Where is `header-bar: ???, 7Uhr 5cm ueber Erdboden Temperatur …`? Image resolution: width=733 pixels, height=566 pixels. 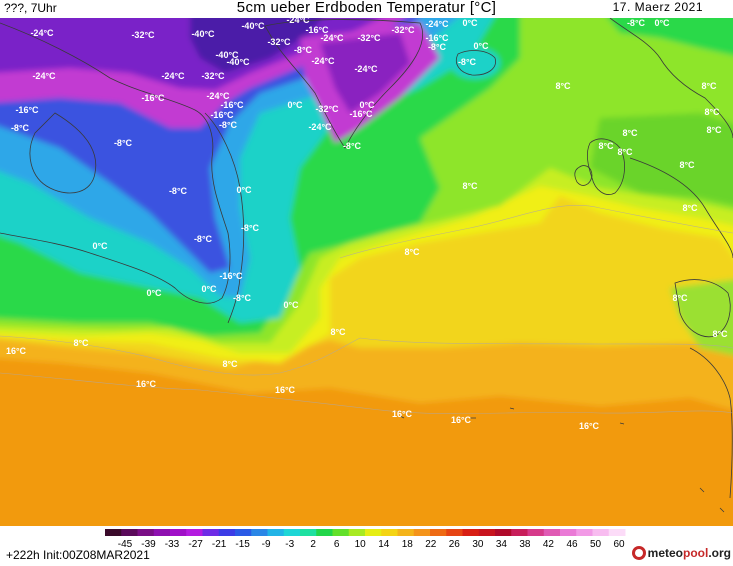
header-bar: ???, 7Uhr 5cm ueber Erdboden Temperatur … is located at coordinates (366, 9).